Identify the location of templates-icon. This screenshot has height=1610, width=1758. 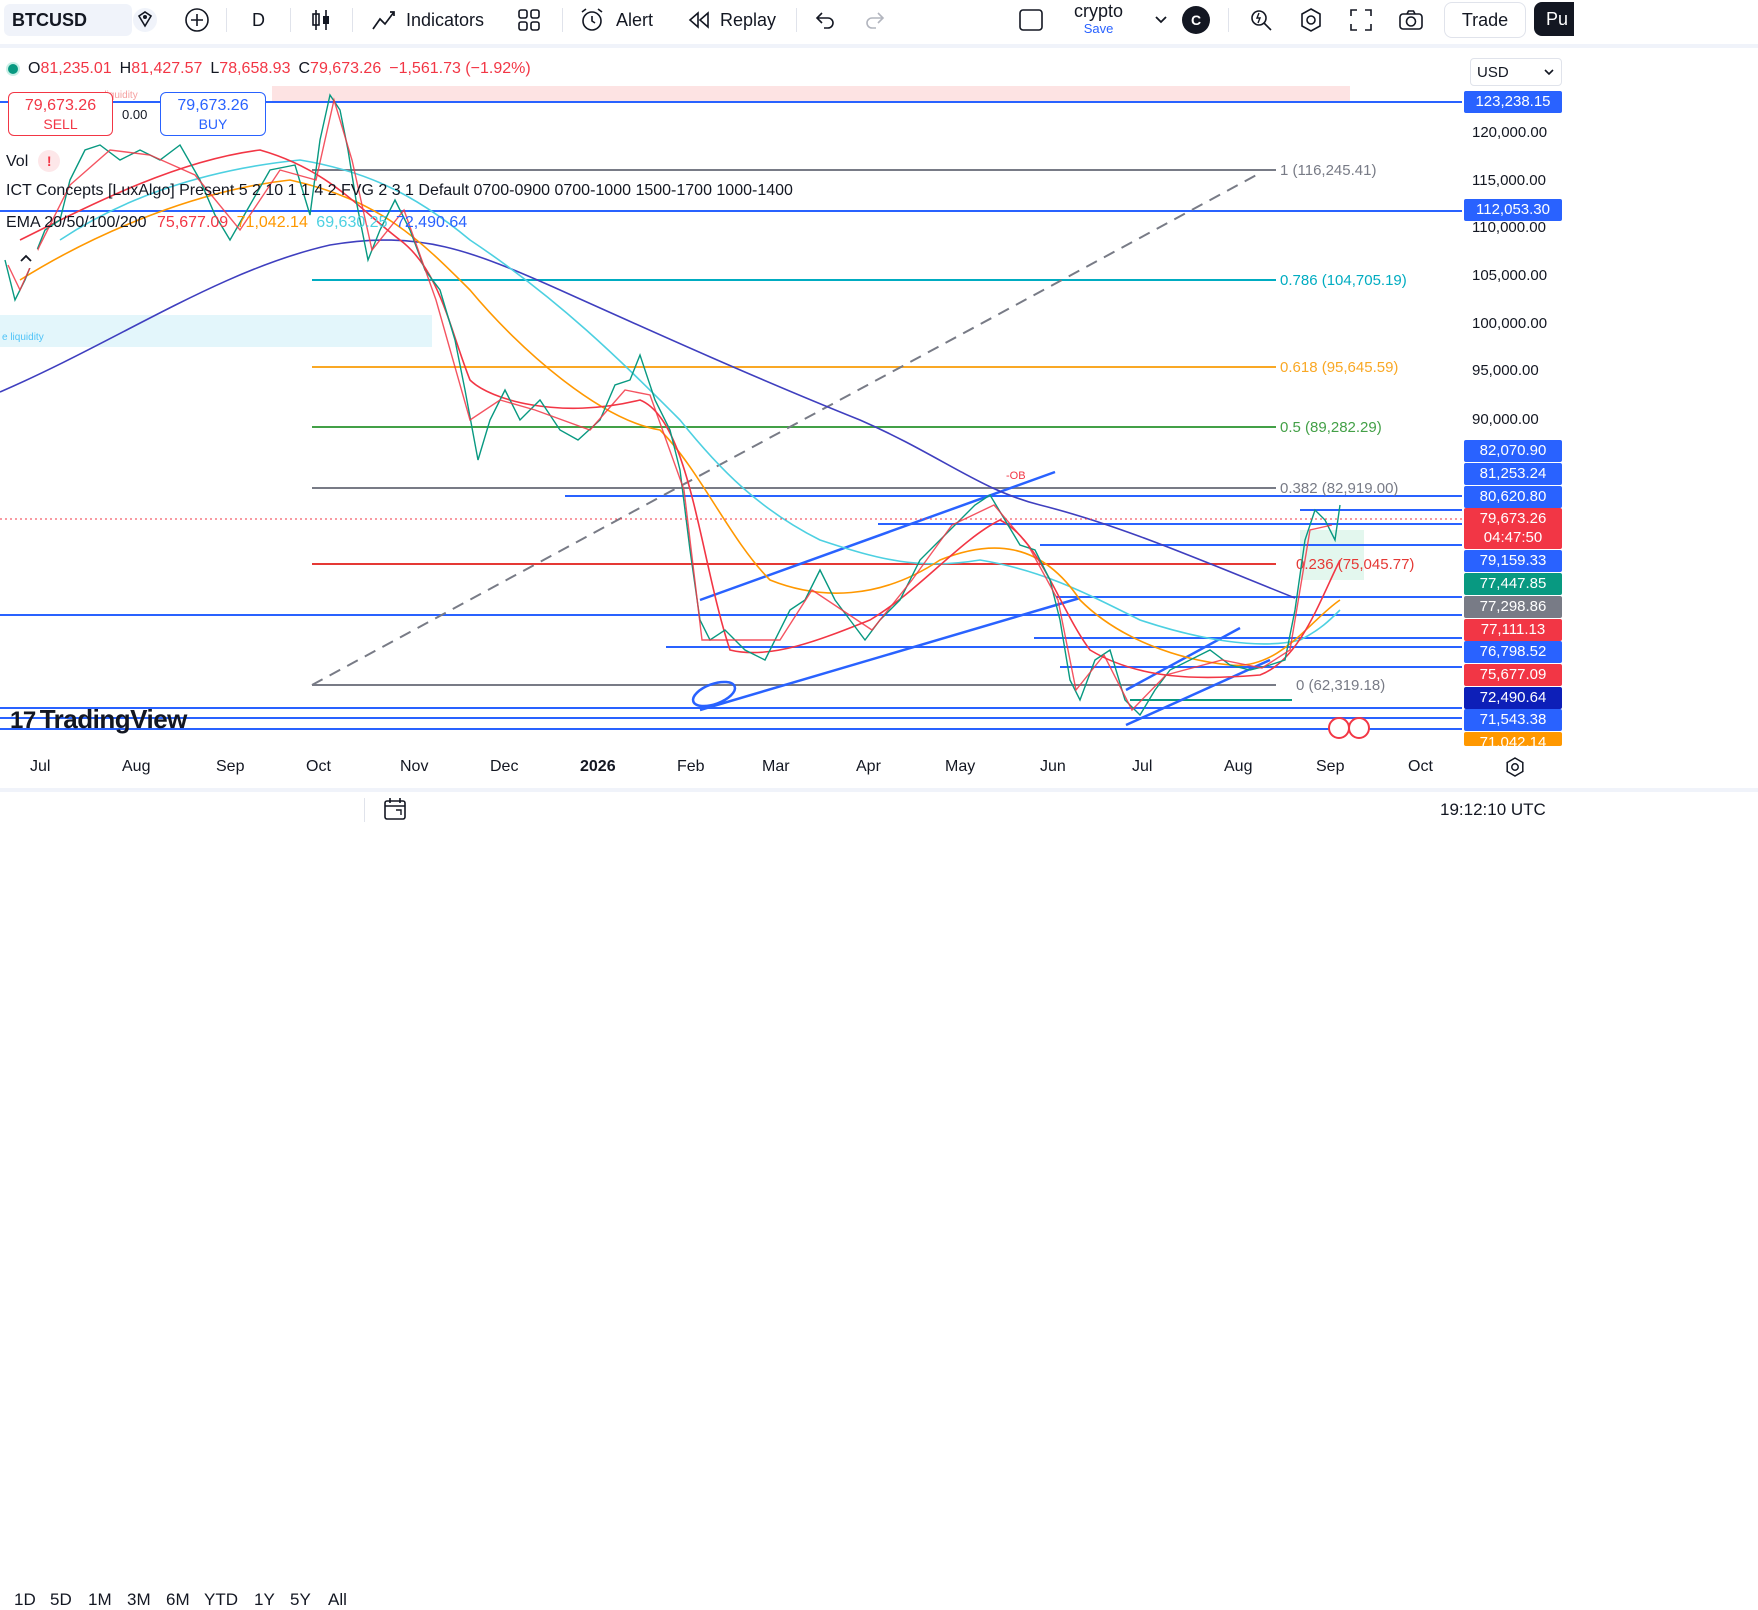
(529, 20).